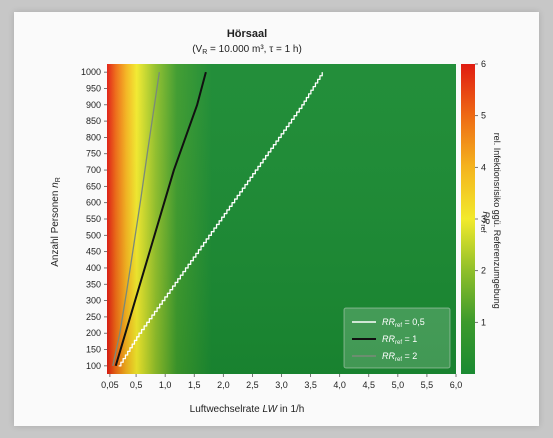 This screenshot has height=438, width=553. Describe the element at coordinates (197, 49) in the screenshot. I see `chart-subtitle-pre: (V` at that location.